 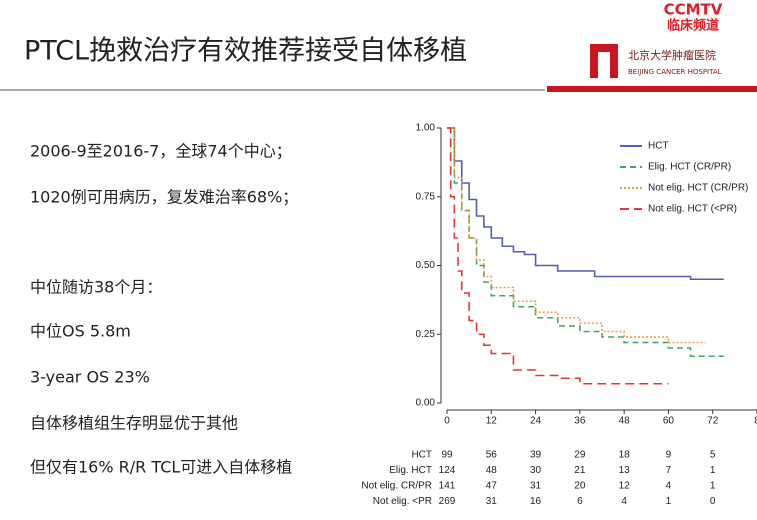 I want to click on risk-count: 7, so click(x=669, y=470).